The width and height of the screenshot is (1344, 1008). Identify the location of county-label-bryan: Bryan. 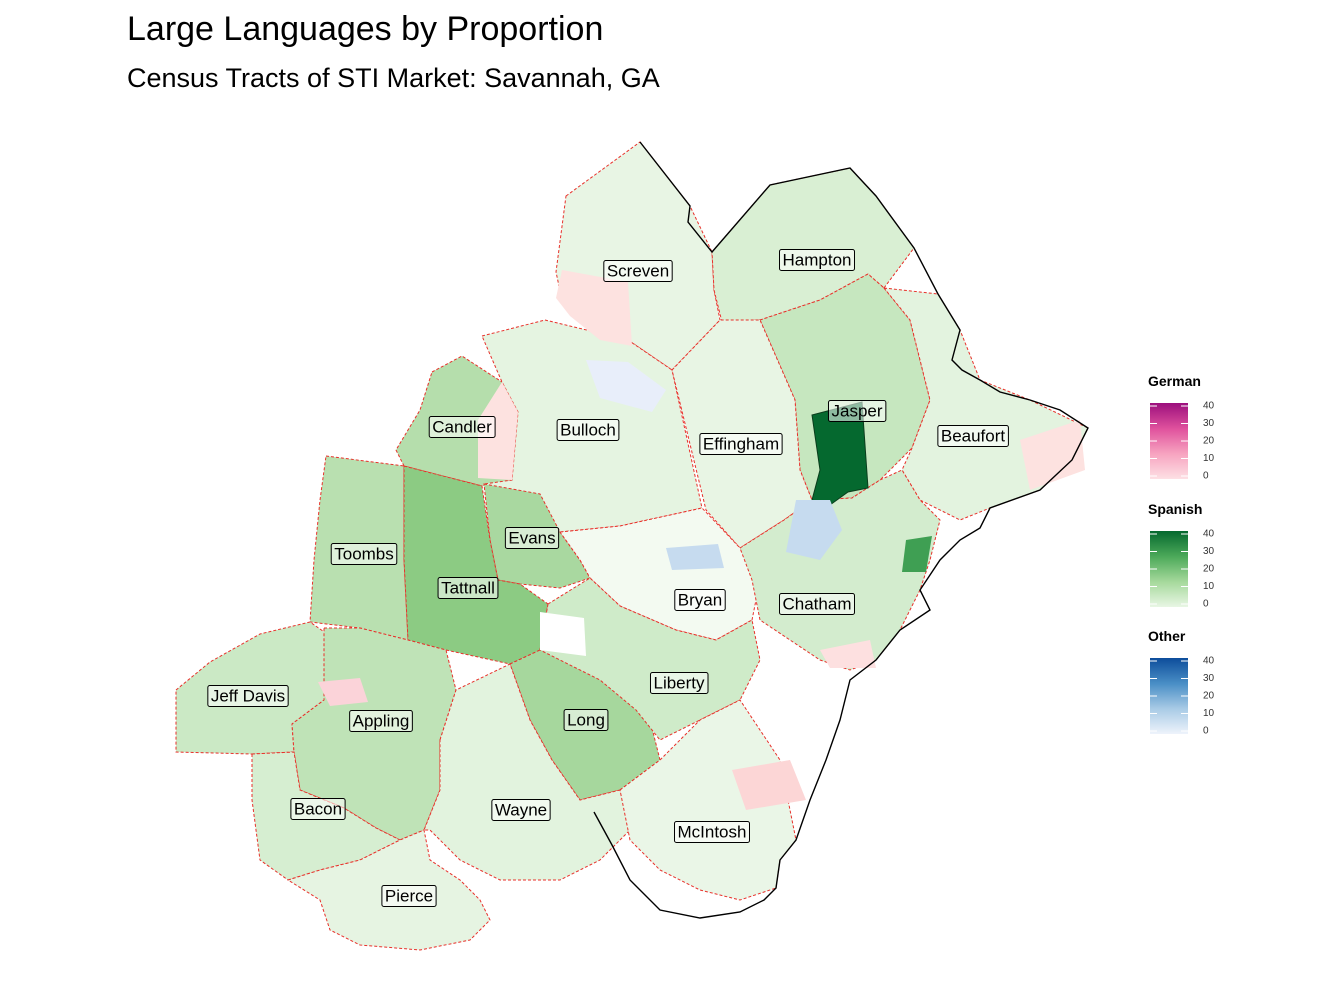
(700, 599).